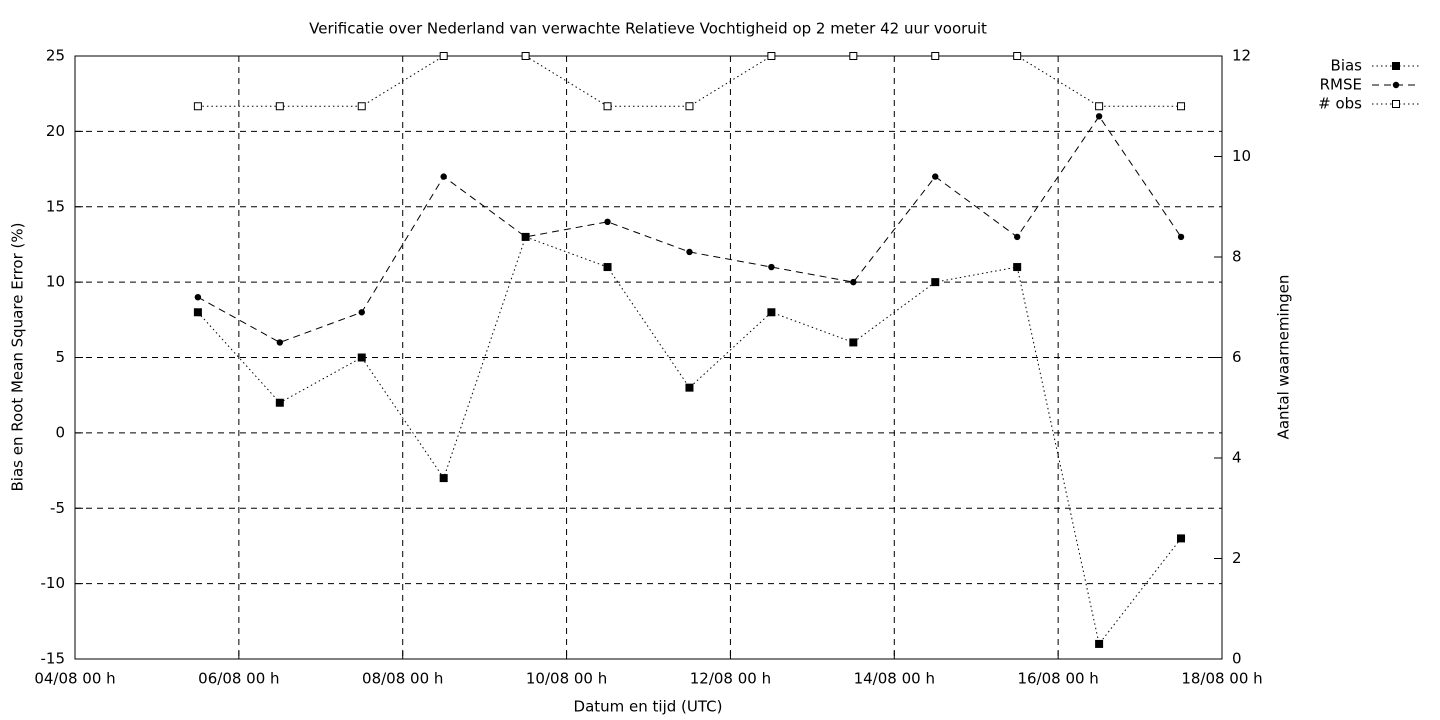 The height and width of the screenshot is (720, 1440). What do you see at coordinates (1237, 659) in the screenshot?
I see `y2-tick-label: 0` at bounding box center [1237, 659].